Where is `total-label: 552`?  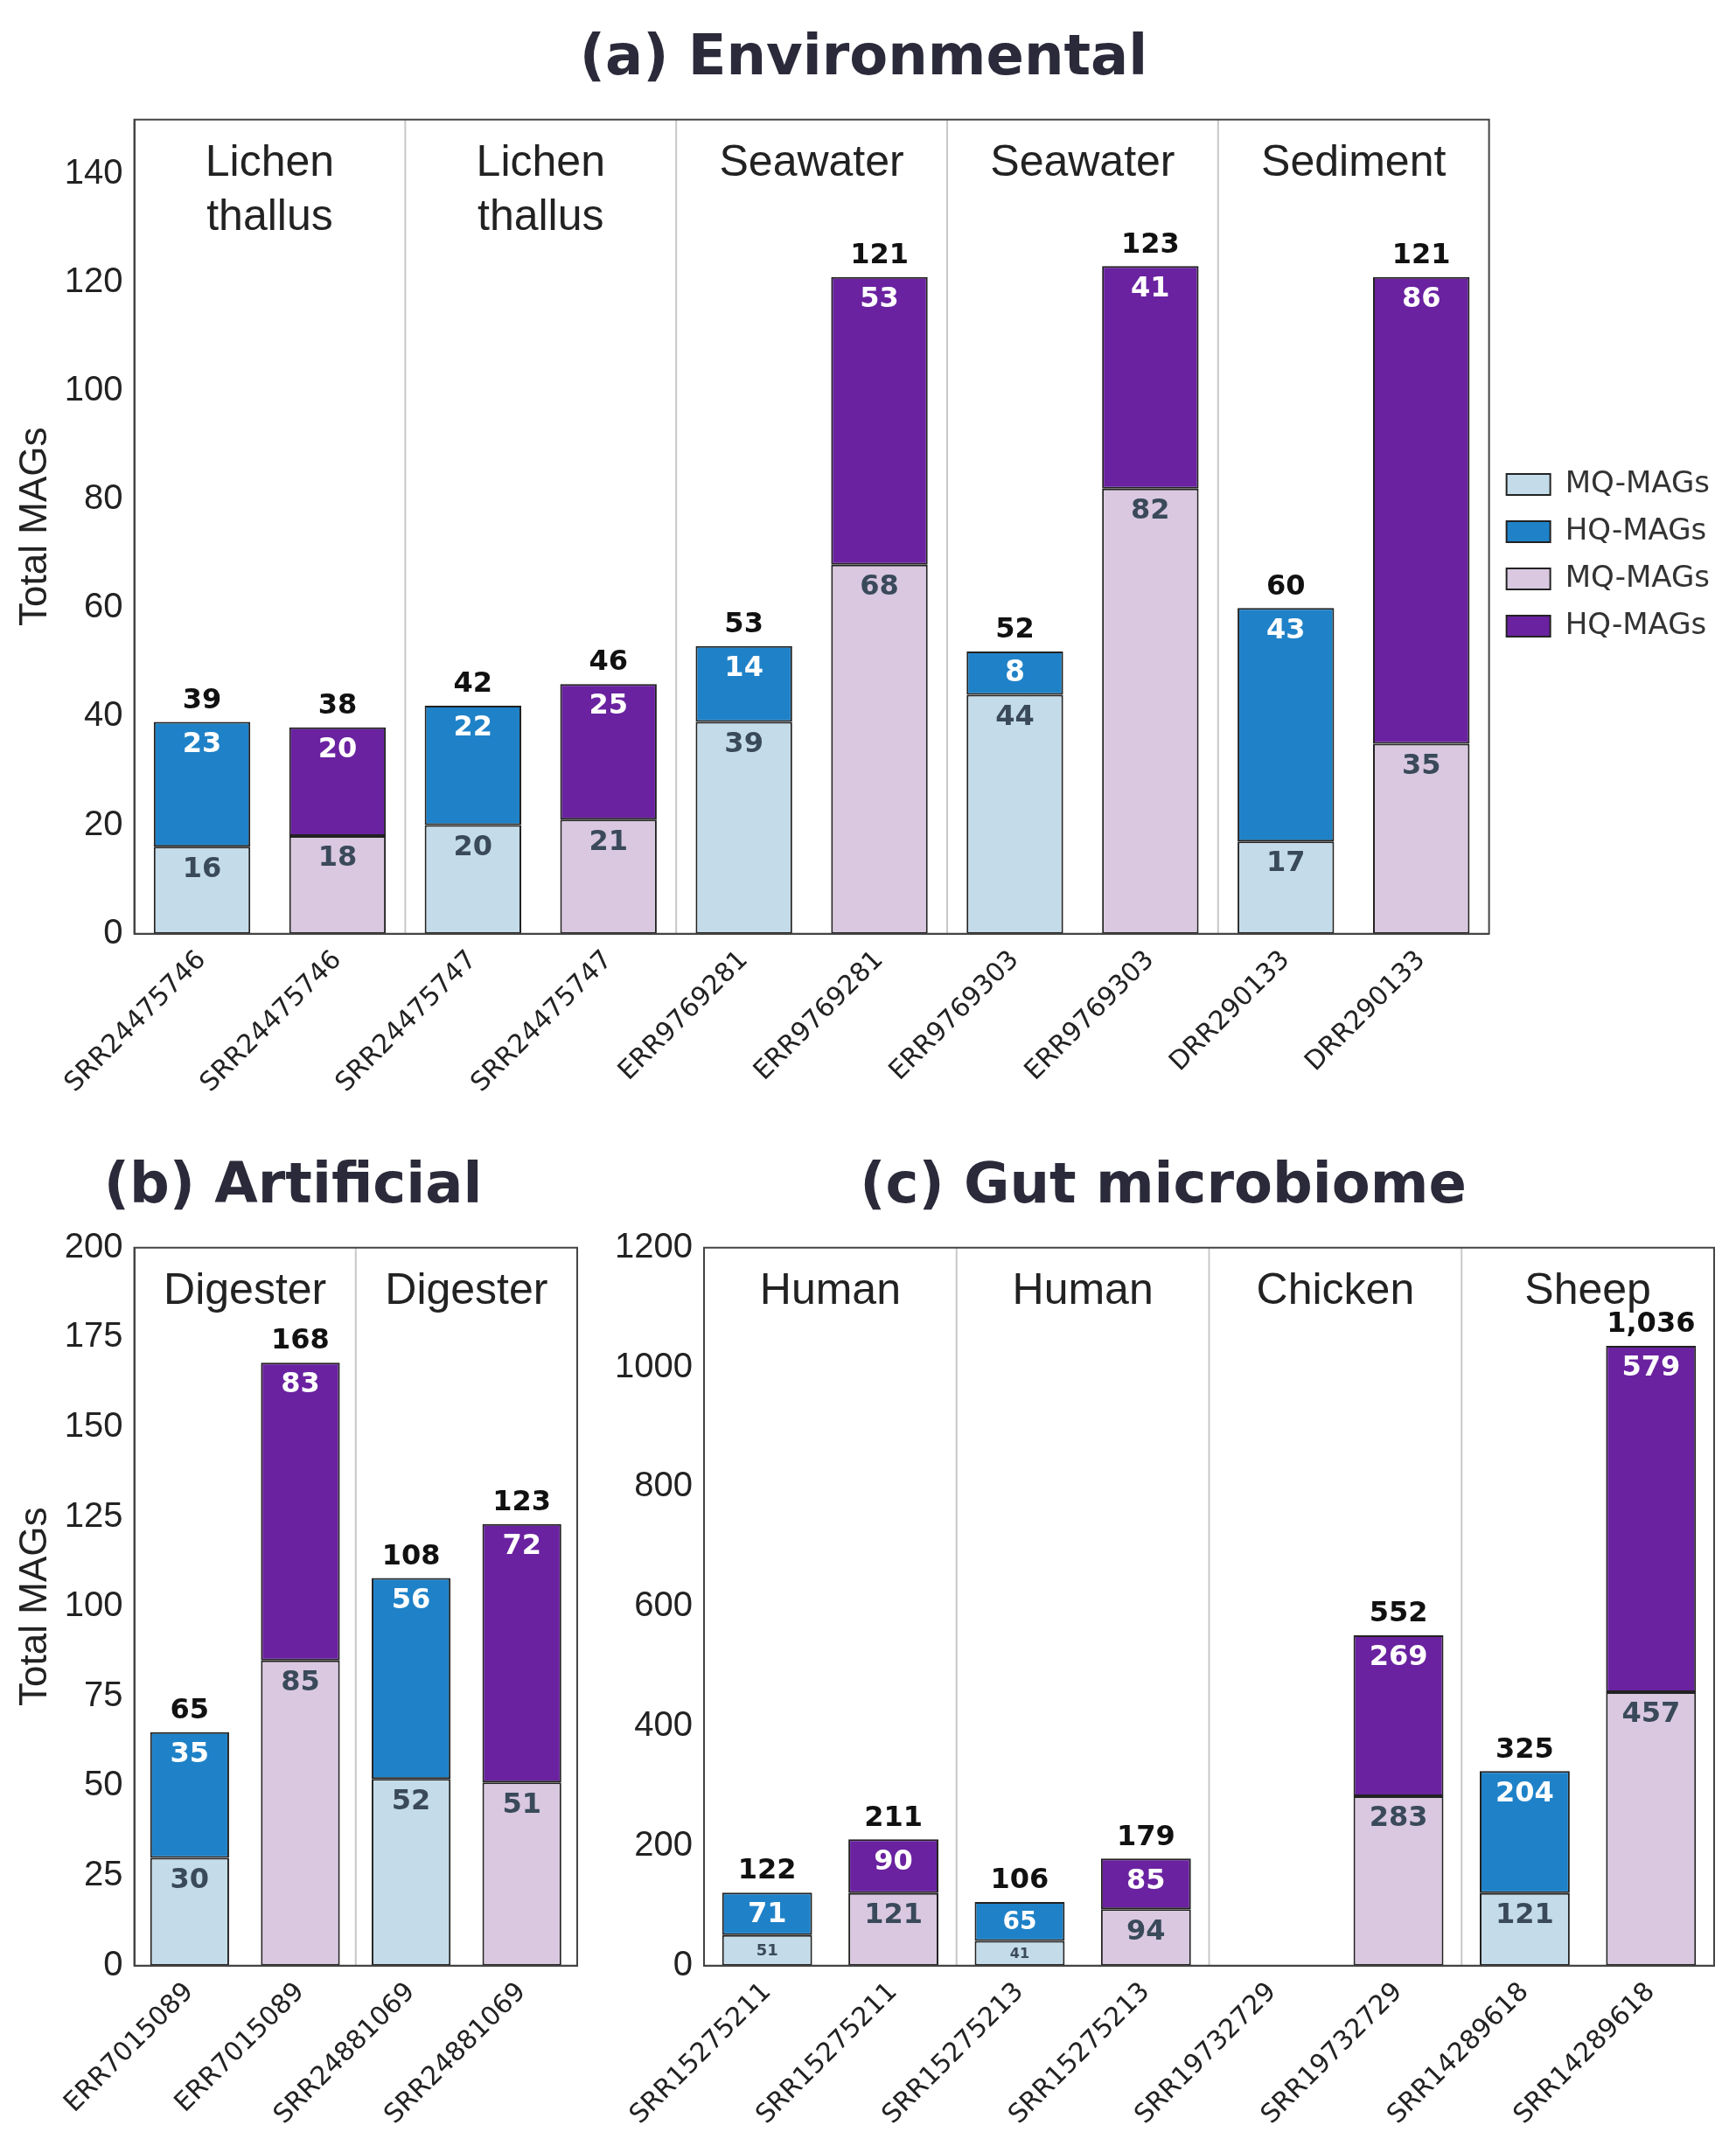 total-label: 552 is located at coordinates (1398, 1612).